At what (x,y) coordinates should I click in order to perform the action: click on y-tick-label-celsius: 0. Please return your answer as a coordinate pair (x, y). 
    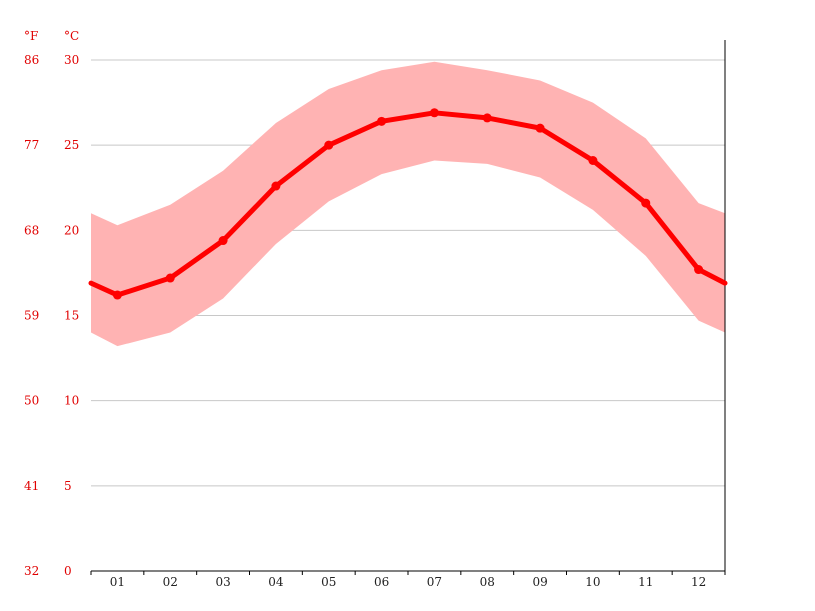
    Looking at the image, I should click on (68, 571).